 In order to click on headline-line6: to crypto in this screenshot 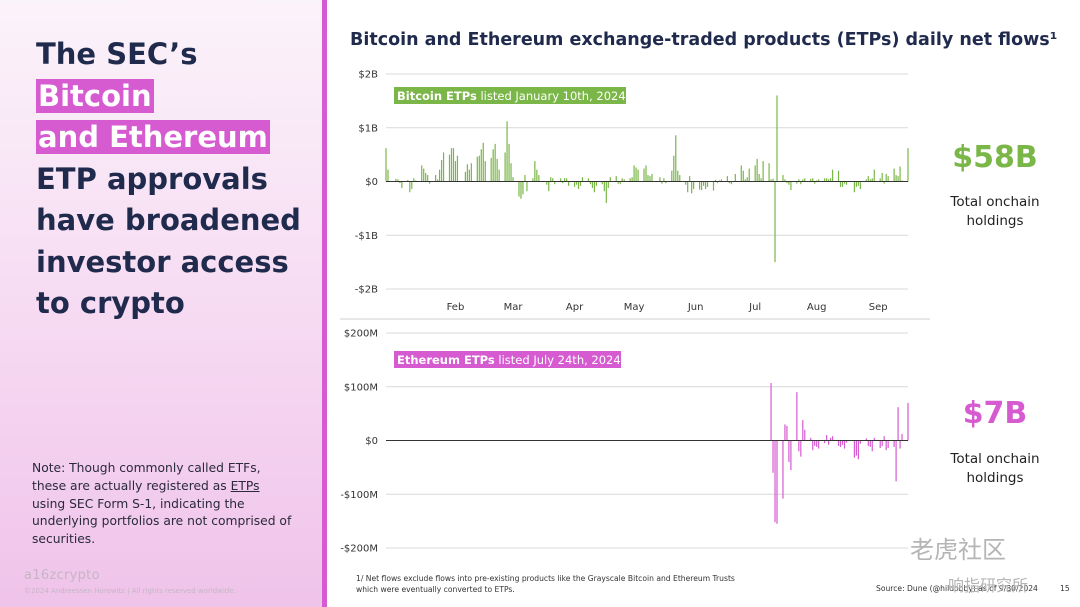, I will do `click(110, 303)`.